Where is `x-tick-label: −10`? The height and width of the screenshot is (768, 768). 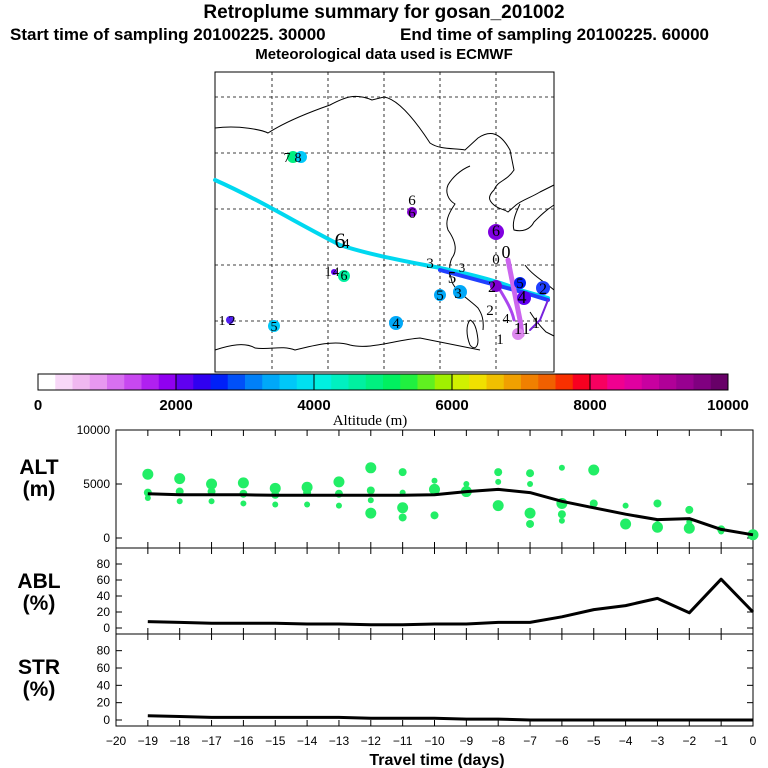
x-tick-label: −10 is located at coordinates (434, 741).